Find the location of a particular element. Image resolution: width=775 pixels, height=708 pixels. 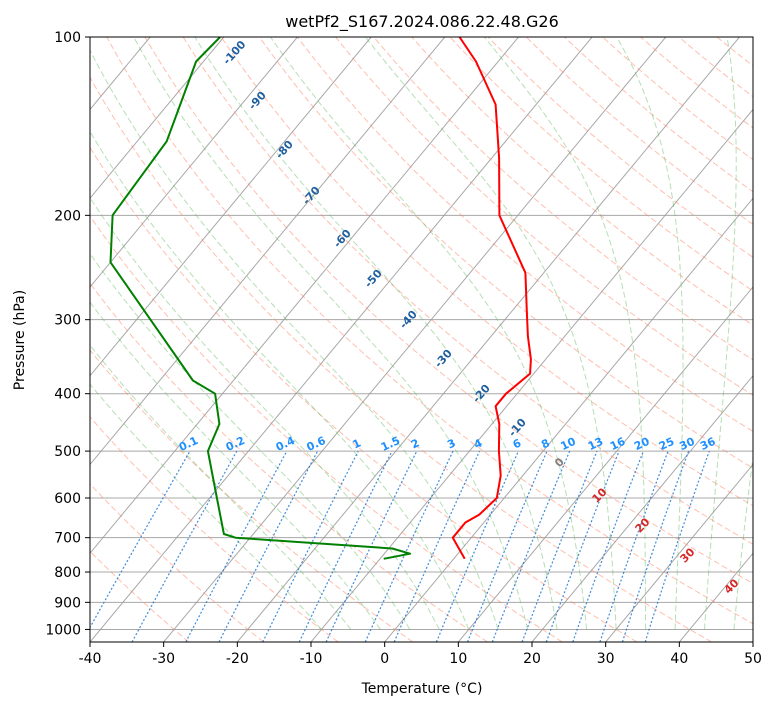

y-tick-label: 800 is located at coordinates (67, 573).